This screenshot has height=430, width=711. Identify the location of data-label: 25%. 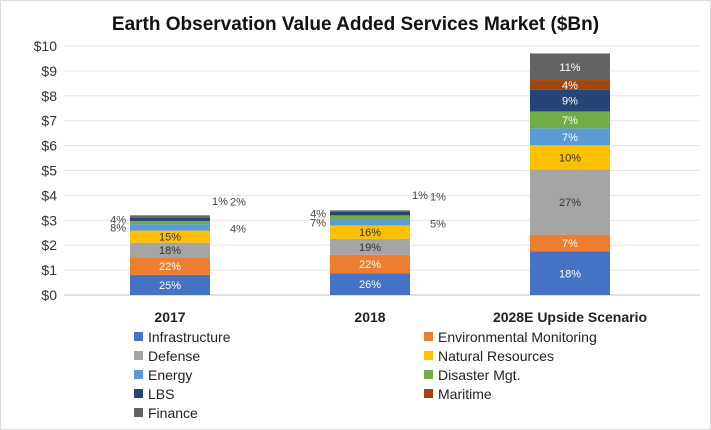
(170, 286).